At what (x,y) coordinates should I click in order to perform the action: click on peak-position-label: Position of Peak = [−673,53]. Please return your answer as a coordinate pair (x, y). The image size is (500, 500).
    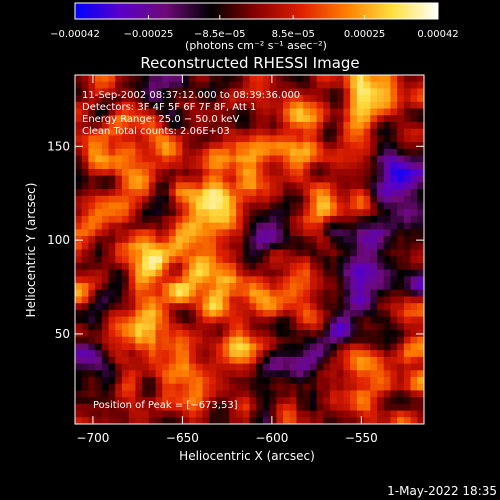
    Looking at the image, I should click on (165, 405).